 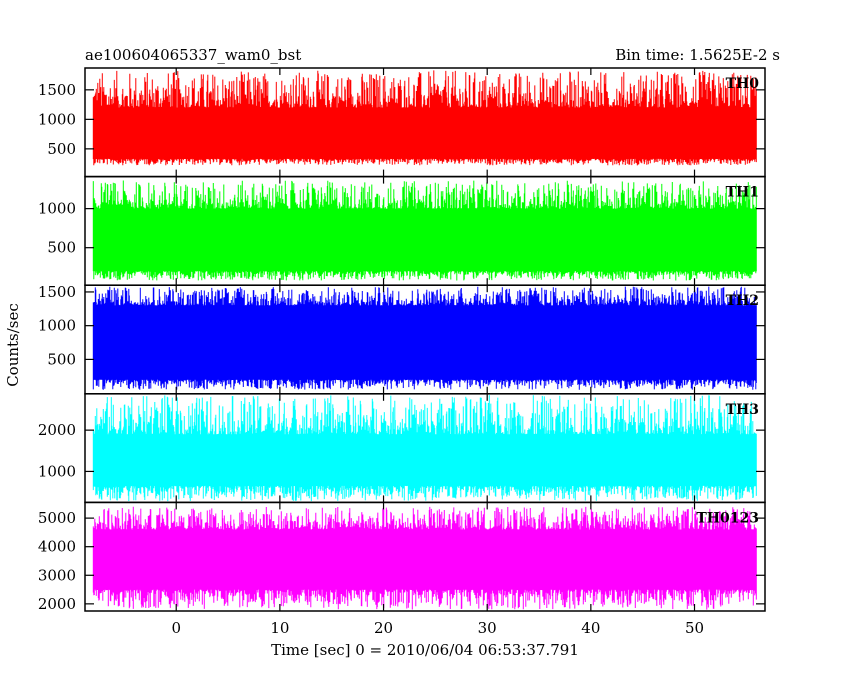 What do you see at coordinates (57, 518) in the screenshot?
I see `y-tick-label-th0123-5000: 5000` at bounding box center [57, 518].